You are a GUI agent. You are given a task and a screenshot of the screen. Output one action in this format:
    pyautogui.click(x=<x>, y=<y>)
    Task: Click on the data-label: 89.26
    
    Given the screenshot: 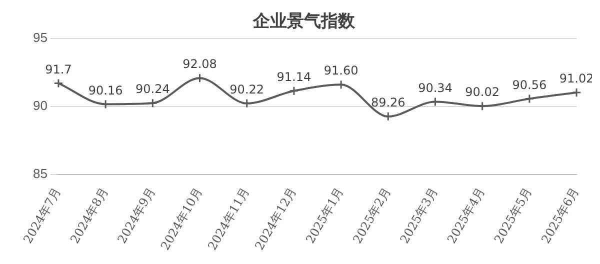 What is the action you would take?
    pyautogui.click(x=388, y=103)
    